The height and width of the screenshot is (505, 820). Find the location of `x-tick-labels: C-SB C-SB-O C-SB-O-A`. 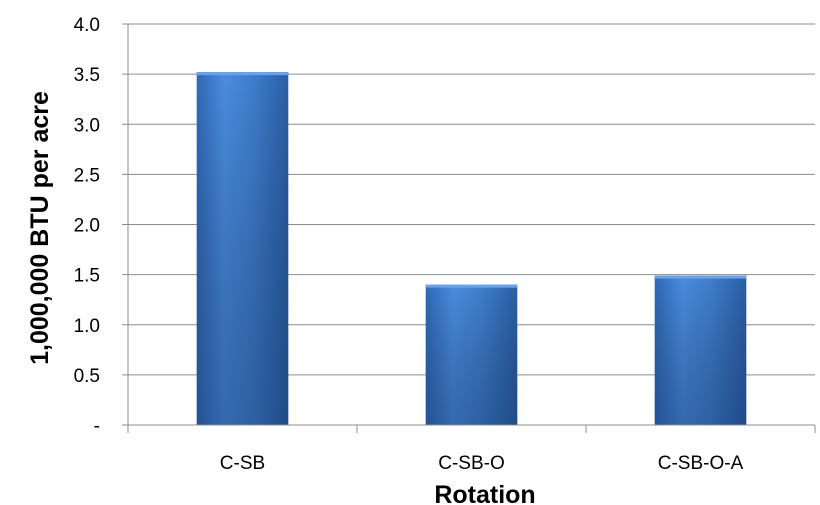

x-tick-labels: C-SB C-SB-O C-SB-O-A is located at coordinates (482, 463).